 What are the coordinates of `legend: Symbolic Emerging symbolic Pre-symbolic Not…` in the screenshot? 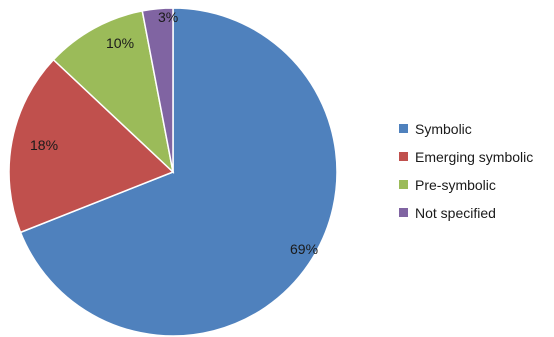 It's located at (466, 171).